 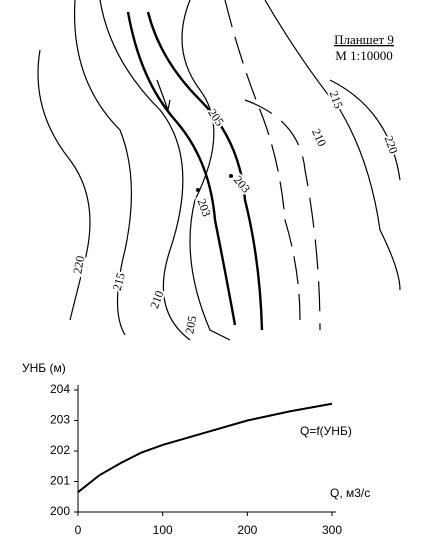 I want to click on contour-label: 205, so click(x=190, y=325).